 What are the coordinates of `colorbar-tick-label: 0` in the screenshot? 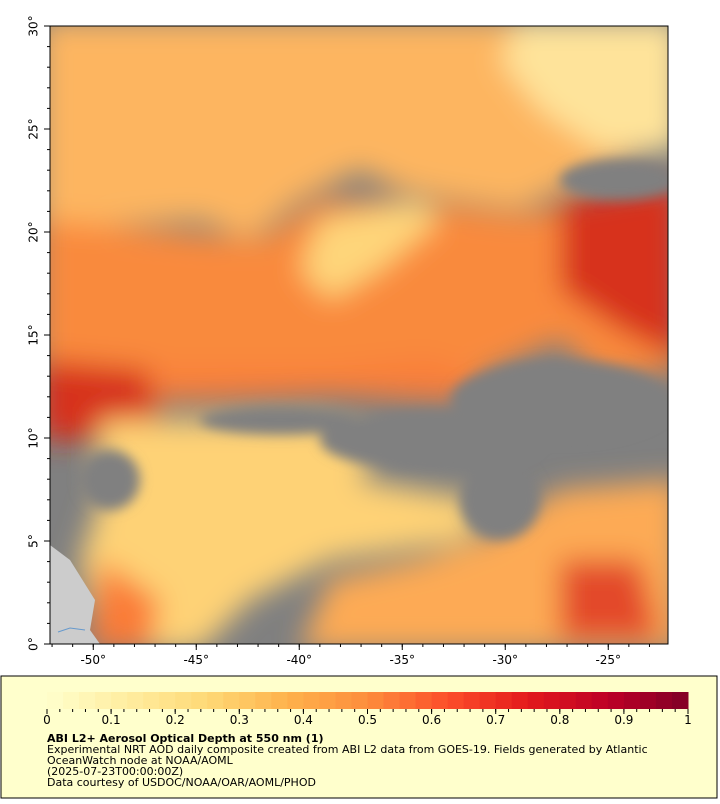 It's located at (47, 720).